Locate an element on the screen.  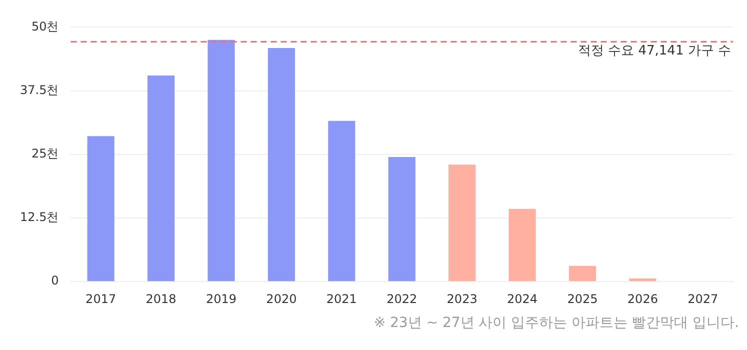
x-tick-label: 2022 is located at coordinates (402, 299).